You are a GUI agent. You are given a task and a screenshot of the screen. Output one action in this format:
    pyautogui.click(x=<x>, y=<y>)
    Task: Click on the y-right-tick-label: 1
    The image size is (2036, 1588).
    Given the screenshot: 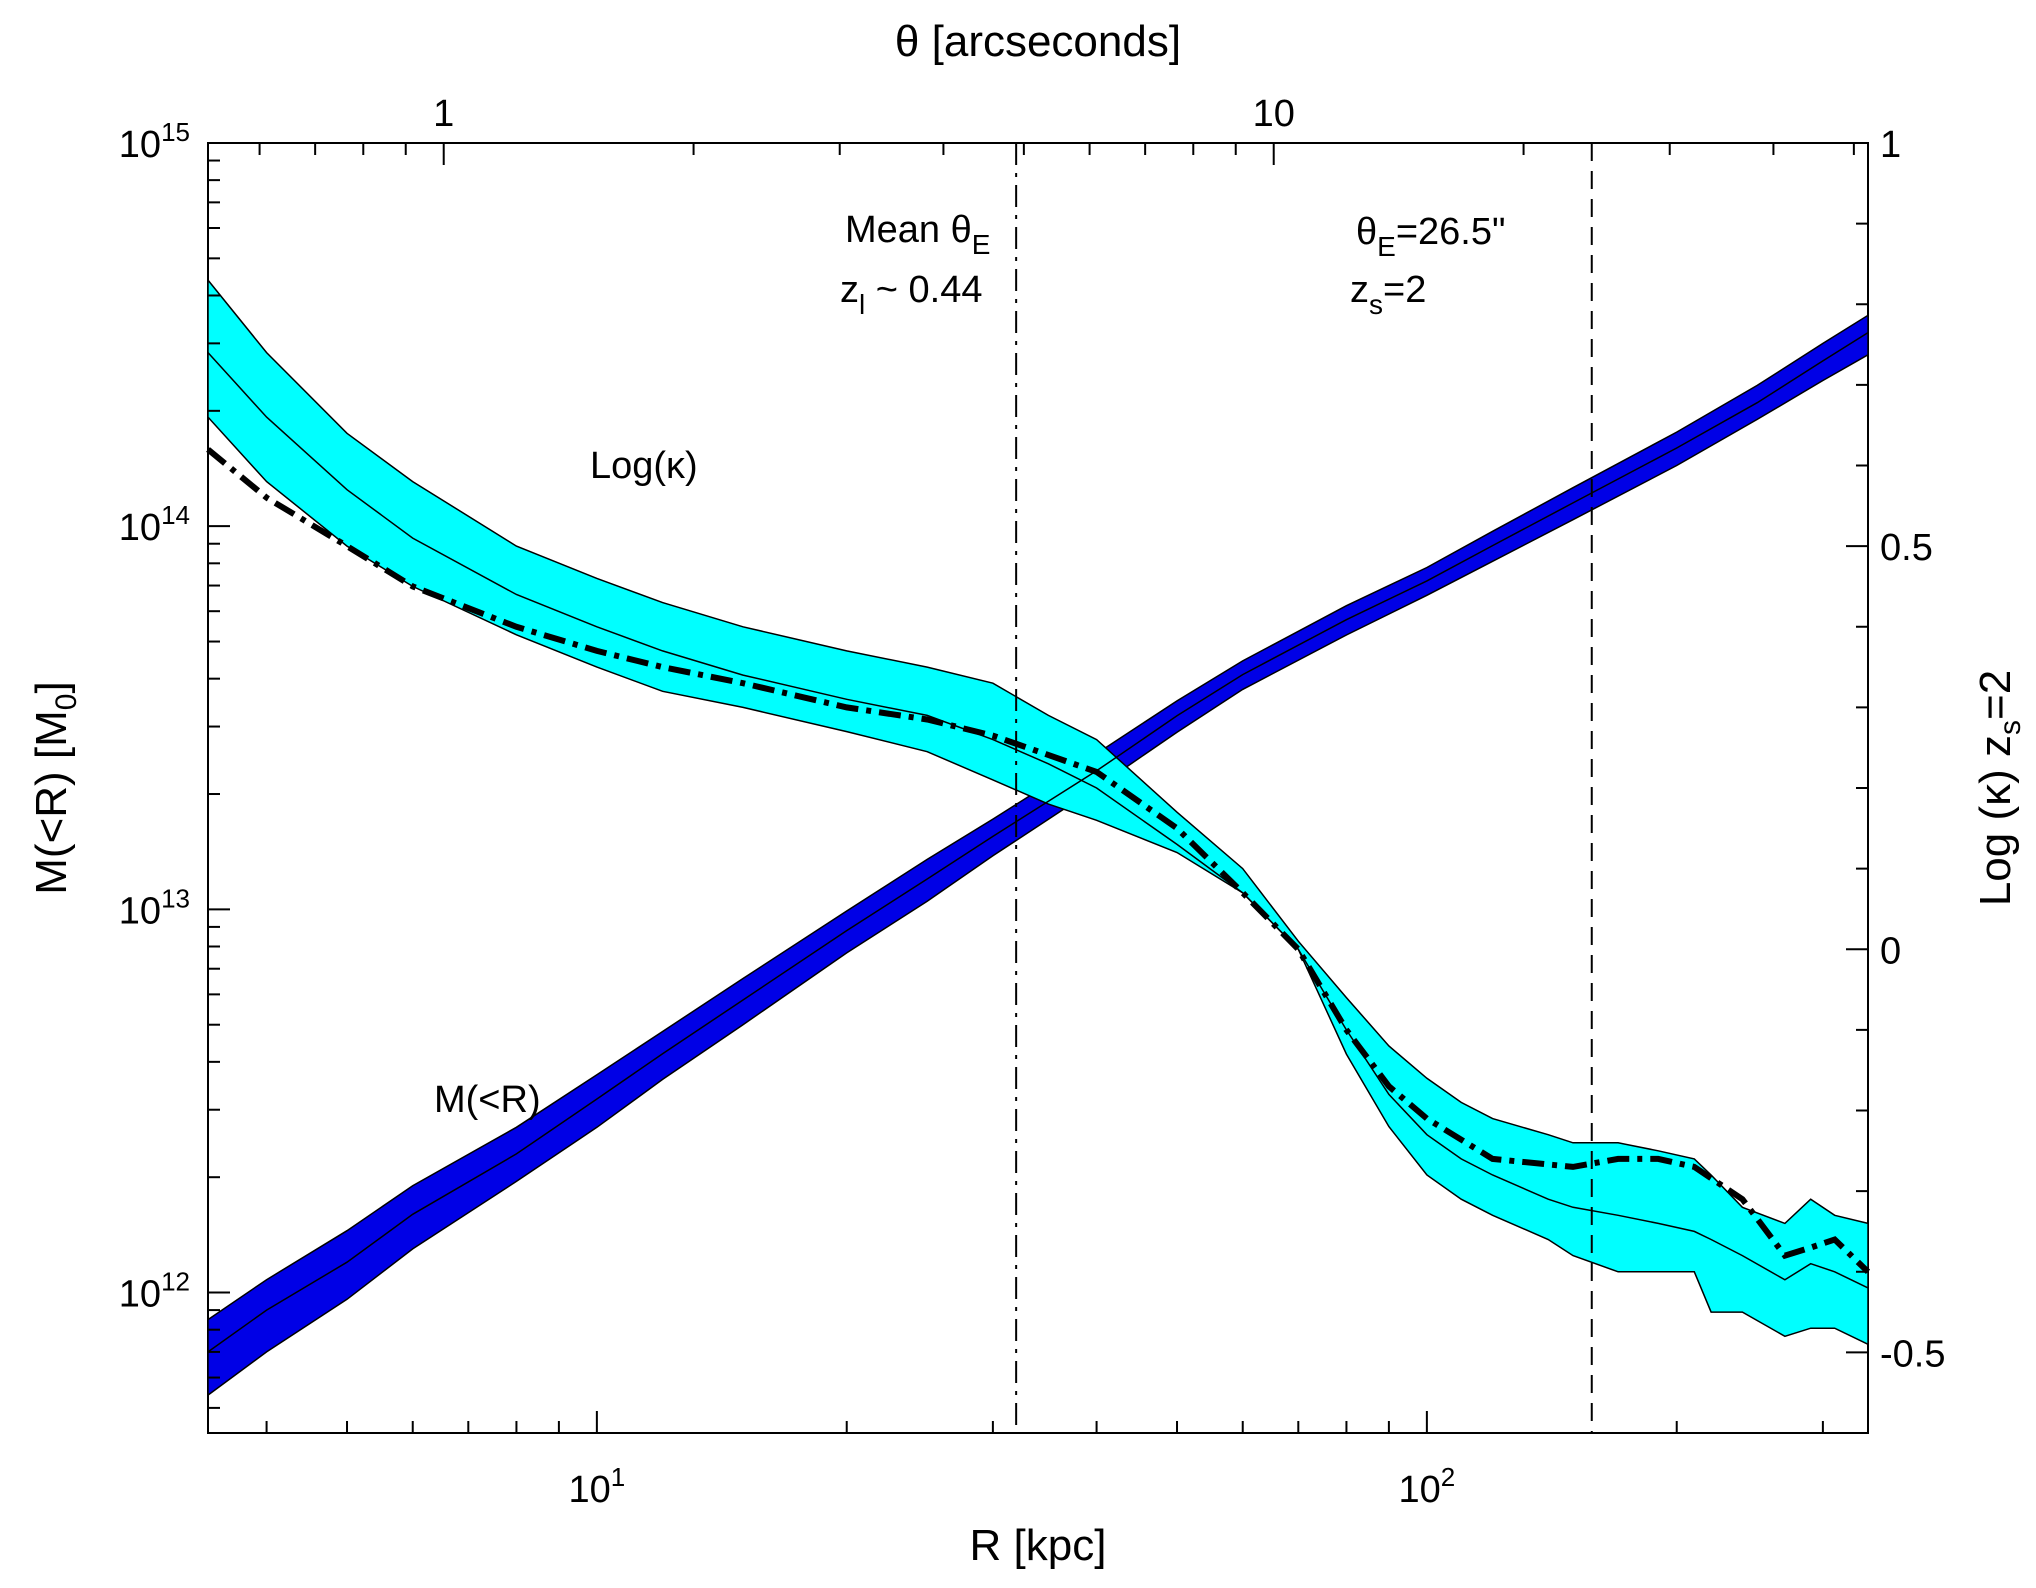 What is the action you would take?
    pyautogui.click(x=1890, y=145)
    